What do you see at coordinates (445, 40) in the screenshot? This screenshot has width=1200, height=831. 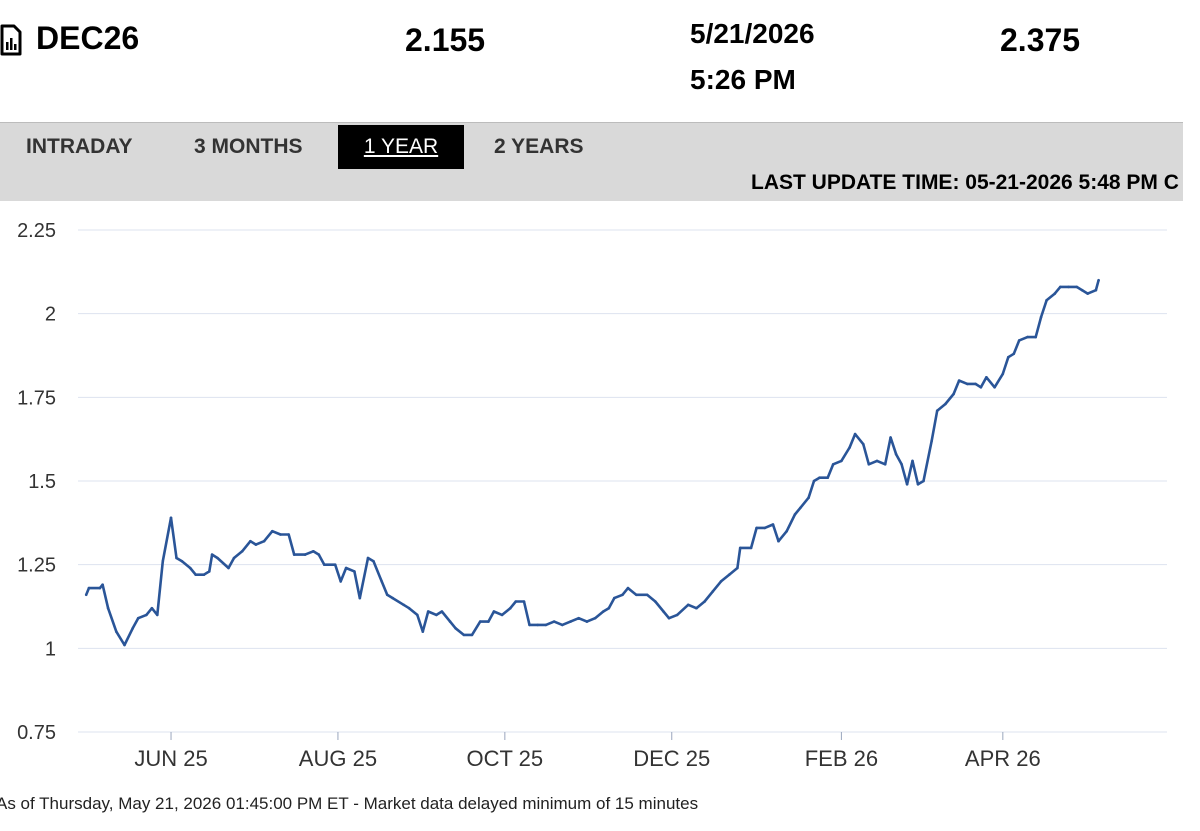 I see `last-price: 2.155` at bounding box center [445, 40].